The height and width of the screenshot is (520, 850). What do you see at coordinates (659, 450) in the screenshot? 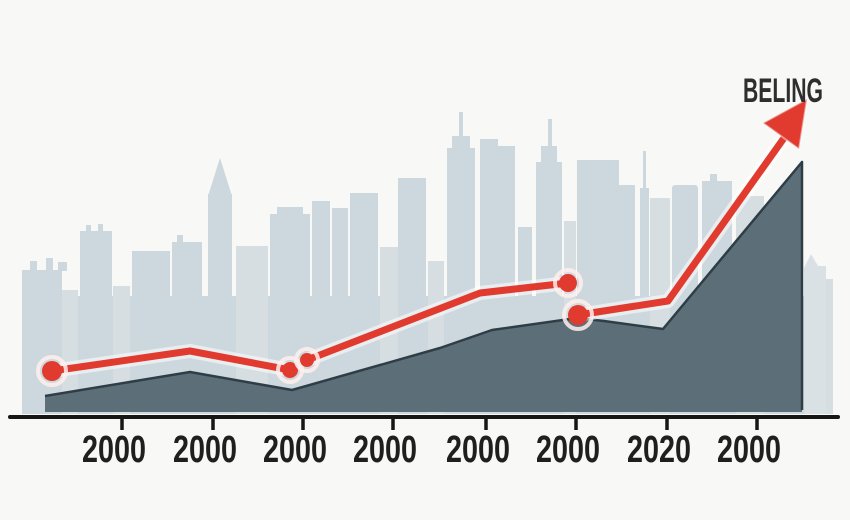
I see `x-axis-label: 2020` at bounding box center [659, 450].